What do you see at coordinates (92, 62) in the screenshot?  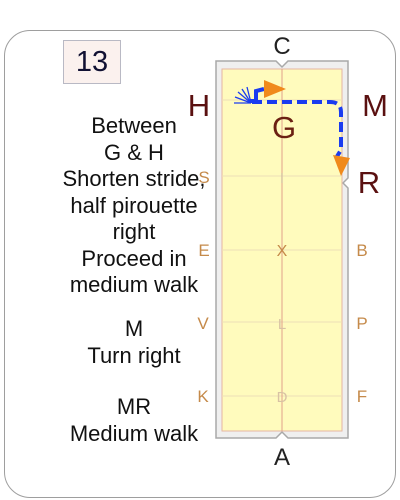 I see `movement-number-badge: 13` at bounding box center [92, 62].